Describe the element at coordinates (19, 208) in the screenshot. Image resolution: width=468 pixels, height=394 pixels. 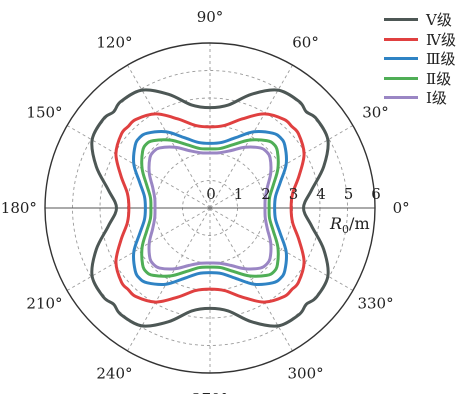
I see `angle-tick-label: 180°` at that location.